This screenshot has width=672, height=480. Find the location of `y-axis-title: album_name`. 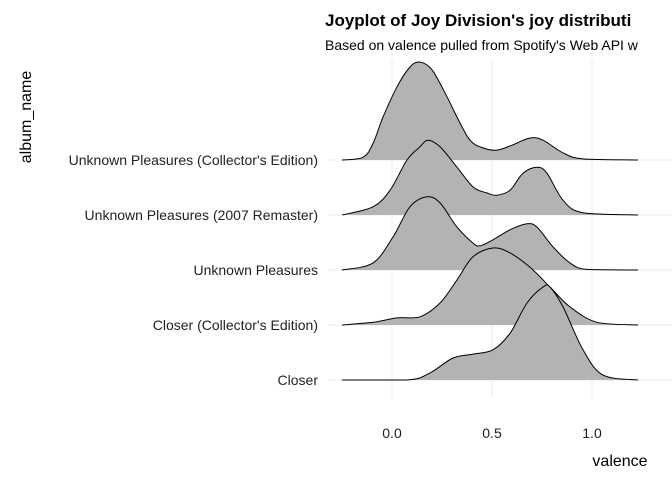

y-axis-title: album_name is located at coordinates (26, 117).